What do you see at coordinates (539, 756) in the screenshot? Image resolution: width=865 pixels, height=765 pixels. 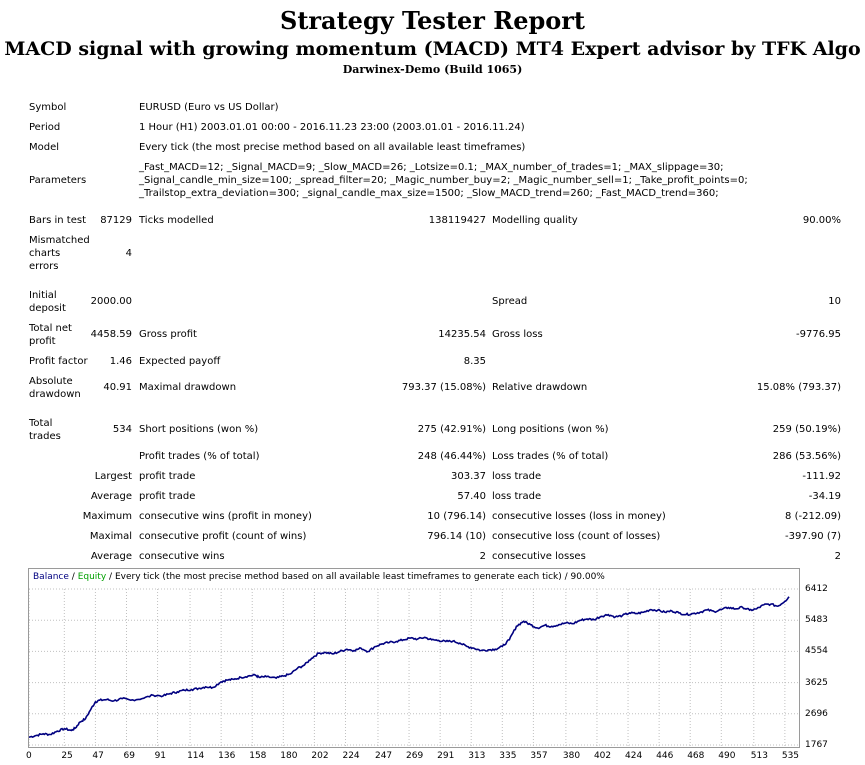 I see `x-tick-label: 357` at bounding box center [539, 756].